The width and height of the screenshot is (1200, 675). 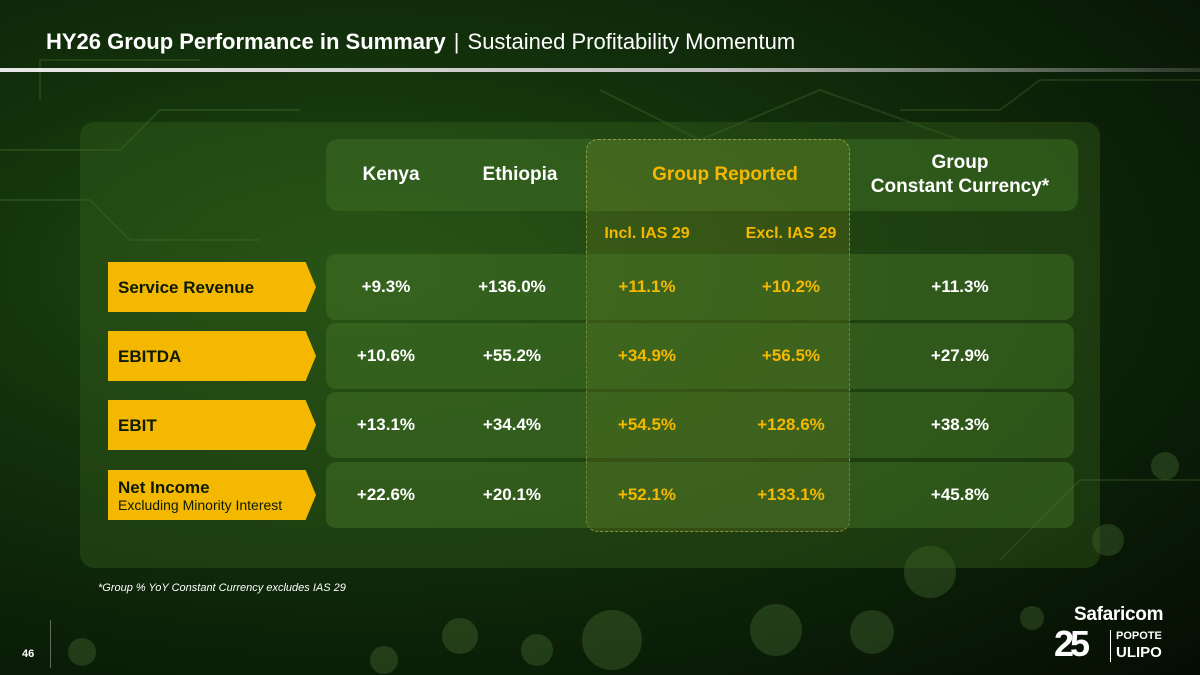 I want to click on cell-incl-ias29: +54.5%, so click(x=647, y=424).